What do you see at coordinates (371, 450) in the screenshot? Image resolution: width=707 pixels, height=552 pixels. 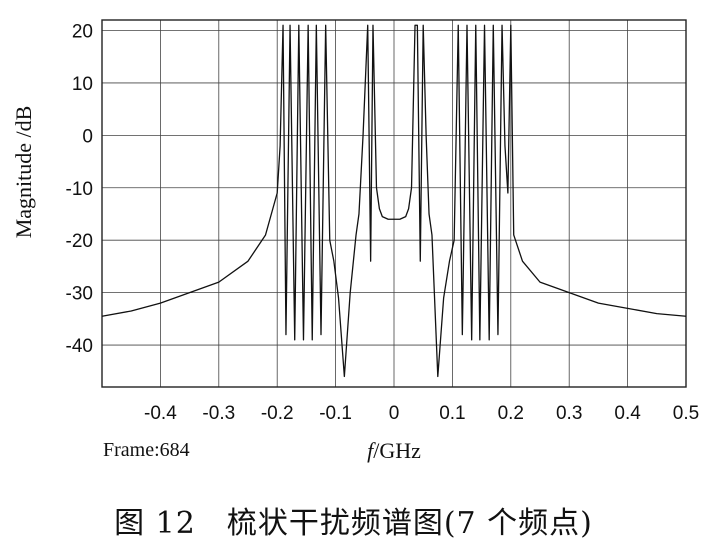 I see `x-axis-label-italic: f` at bounding box center [371, 450].